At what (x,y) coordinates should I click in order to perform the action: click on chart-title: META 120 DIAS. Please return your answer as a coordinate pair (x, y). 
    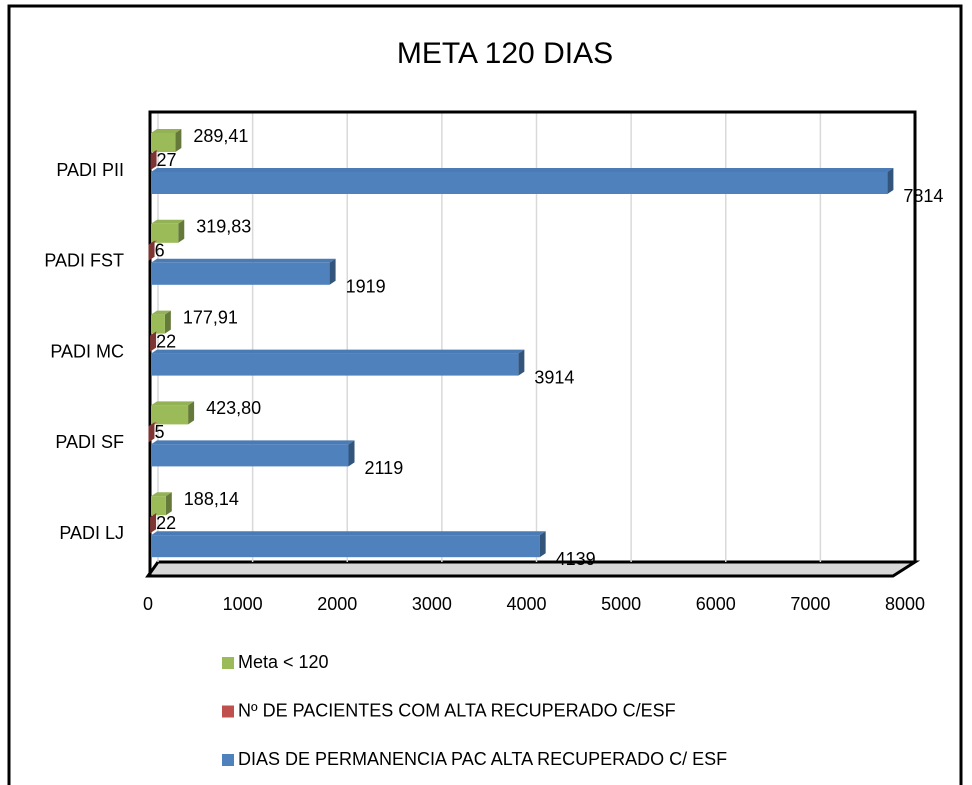
    Looking at the image, I should click on (505, 53).